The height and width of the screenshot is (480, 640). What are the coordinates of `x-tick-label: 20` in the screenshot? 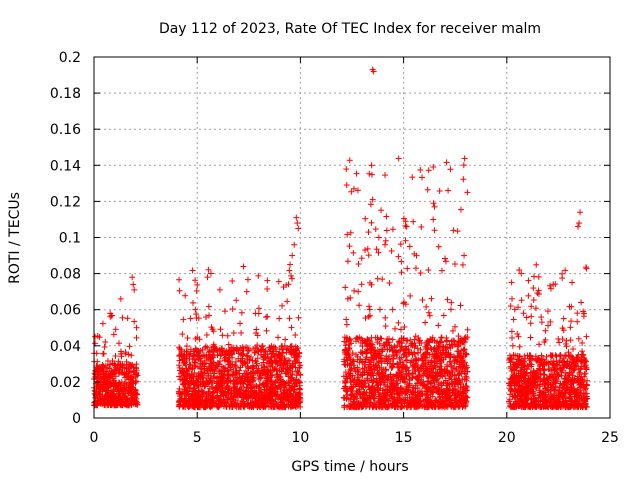 It's located at (507, 438).